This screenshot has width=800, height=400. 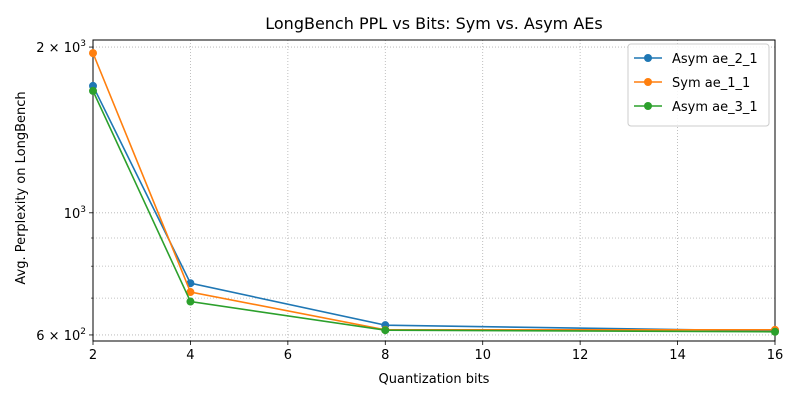 I want to click on x-tick-label: 10, so click(x=482, y=355).